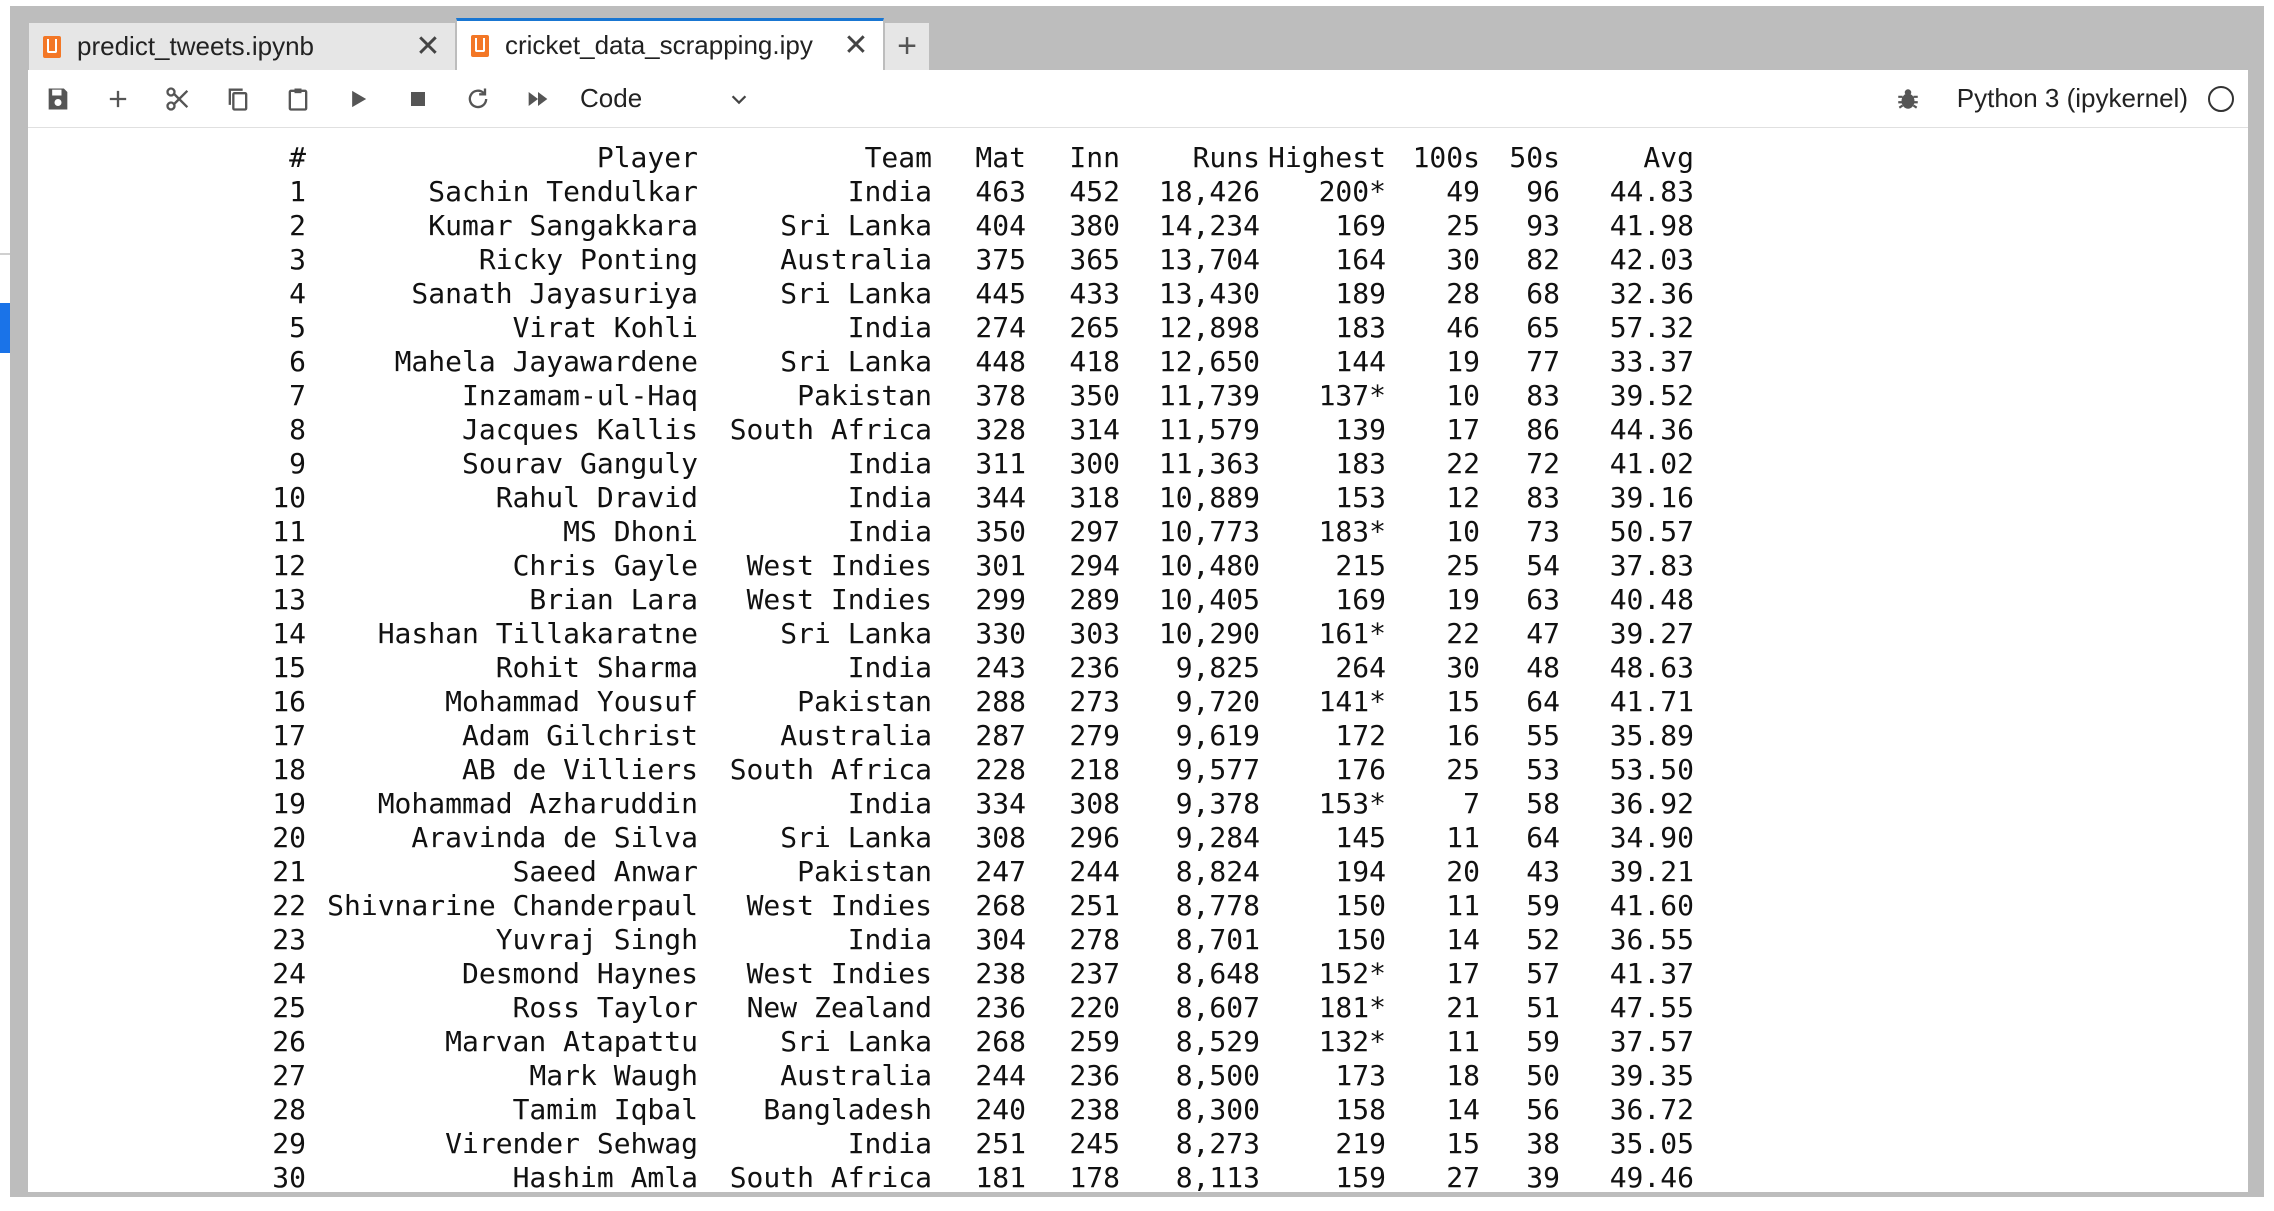 The height and width of the screenshot is (1211, 2274). I want to click on cell-avg: 41.60, so click(1651, 905).